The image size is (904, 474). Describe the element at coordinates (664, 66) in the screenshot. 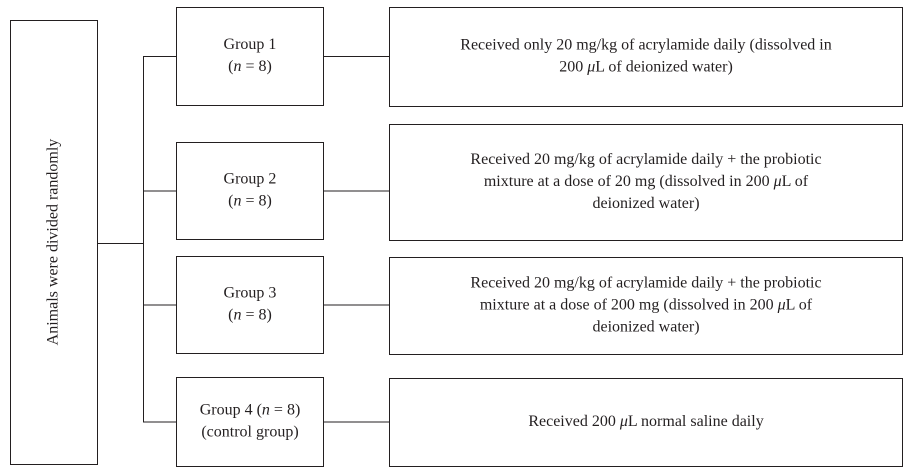

I see `text-run: L of deionized water)` at that location.